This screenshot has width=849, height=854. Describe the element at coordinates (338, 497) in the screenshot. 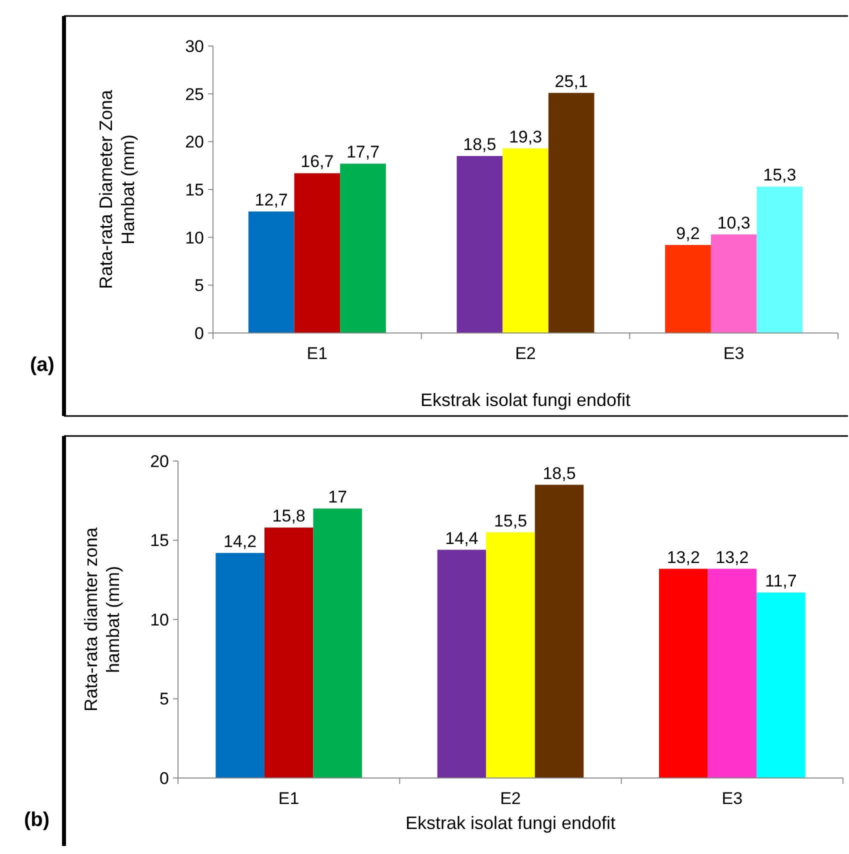

I see `data-label: 17` at that location.